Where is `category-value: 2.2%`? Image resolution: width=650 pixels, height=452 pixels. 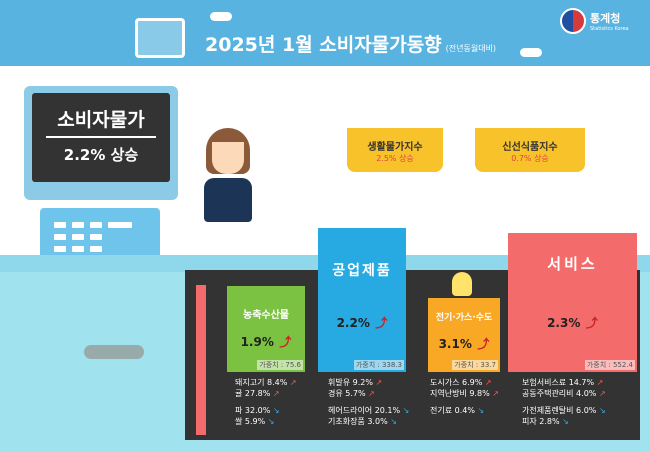 category-value: 2.2% is located at coordinates (353, 323).